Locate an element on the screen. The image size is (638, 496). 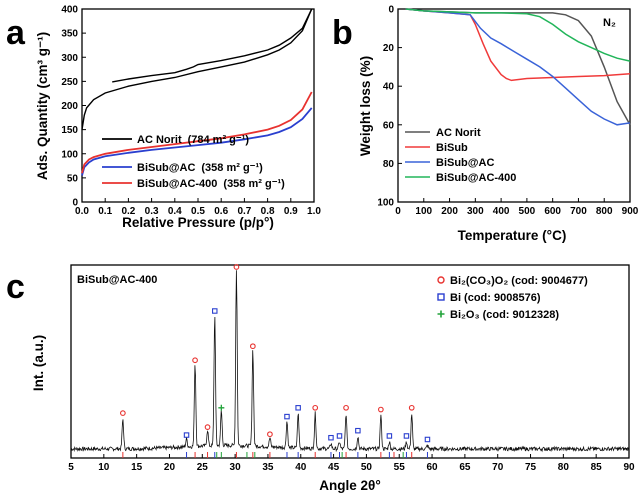
panel-c-x-axis-label: Angle 2θ° is located at coordinates (349, 485).